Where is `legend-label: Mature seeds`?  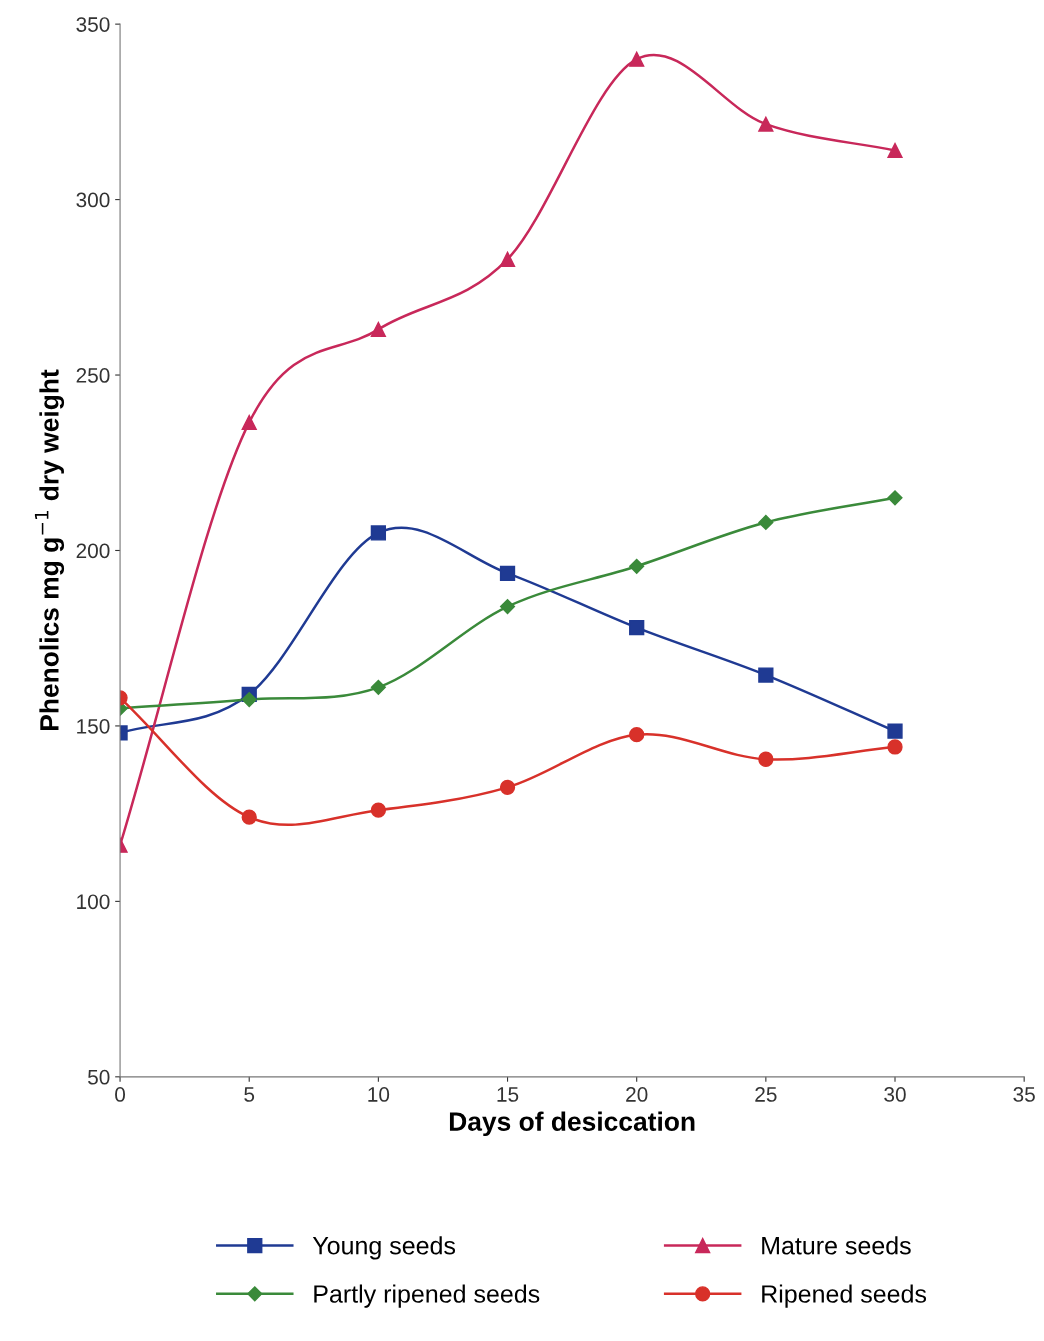 legend-label: Mature seeds is located at coordinates (836, 1245).